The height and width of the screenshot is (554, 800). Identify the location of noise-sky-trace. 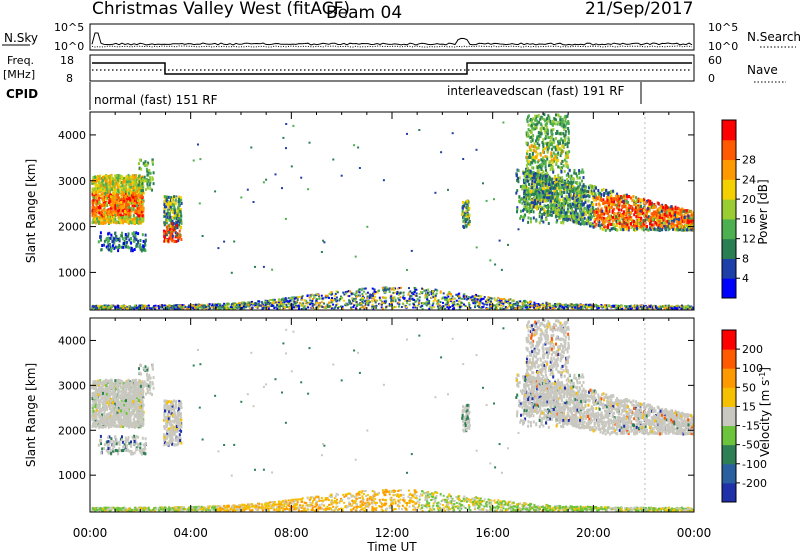
(392, 39).